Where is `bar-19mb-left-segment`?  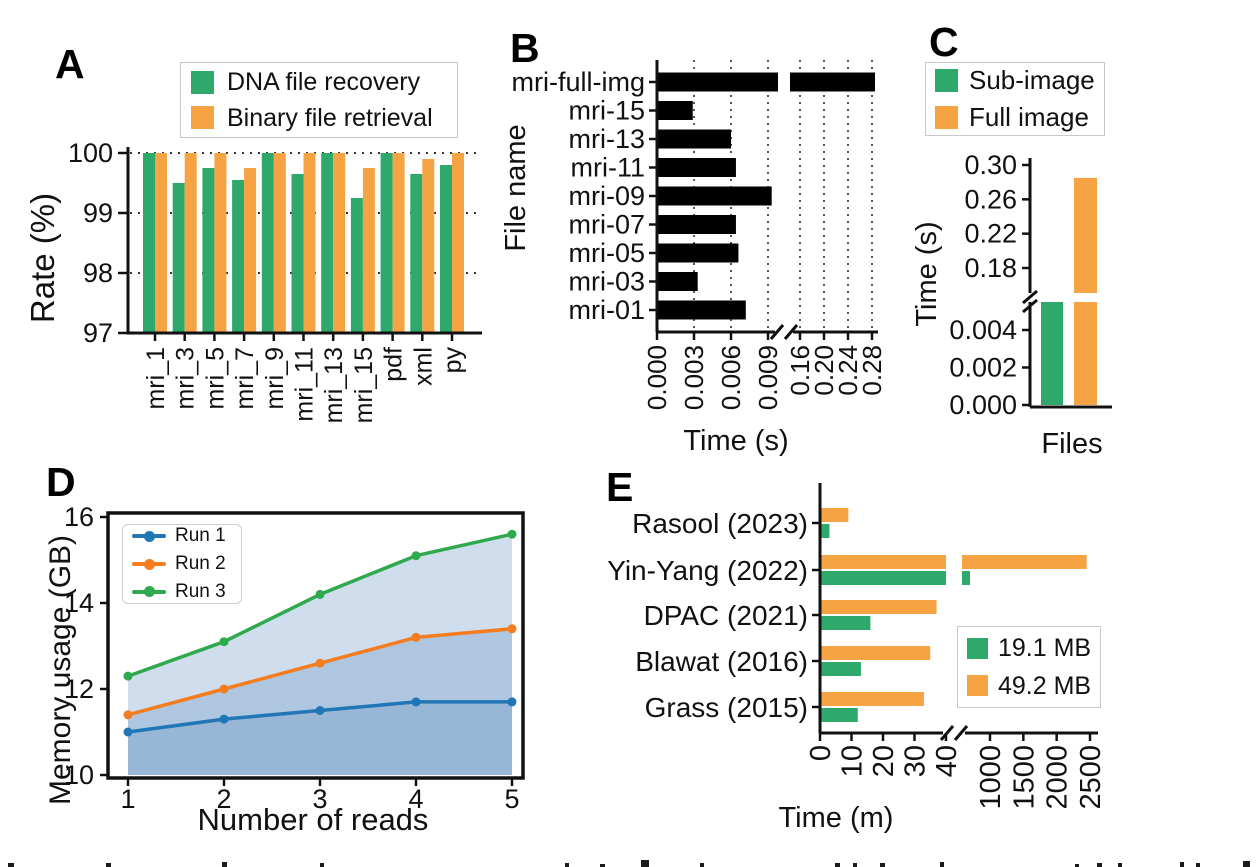 bar-19mb-left-segment is located at coordinates (883, 578).